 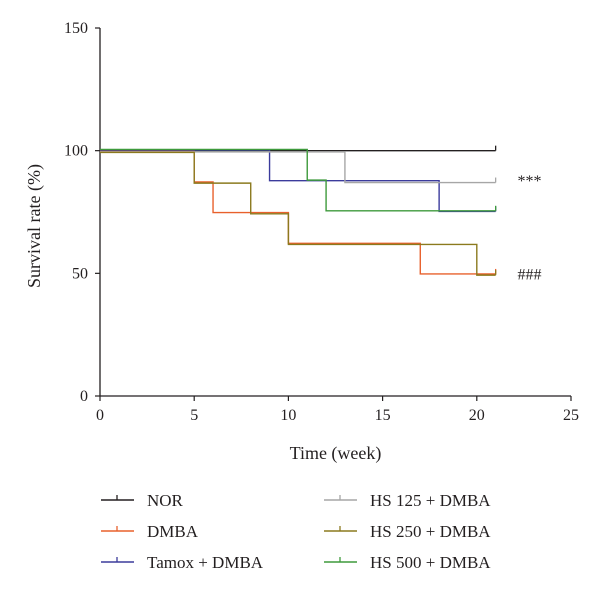 What do you see at coordinates (205, 562) in the screenshot?
I see `legend-label: Tamox + DMBA` at bounding box center [205, 562].